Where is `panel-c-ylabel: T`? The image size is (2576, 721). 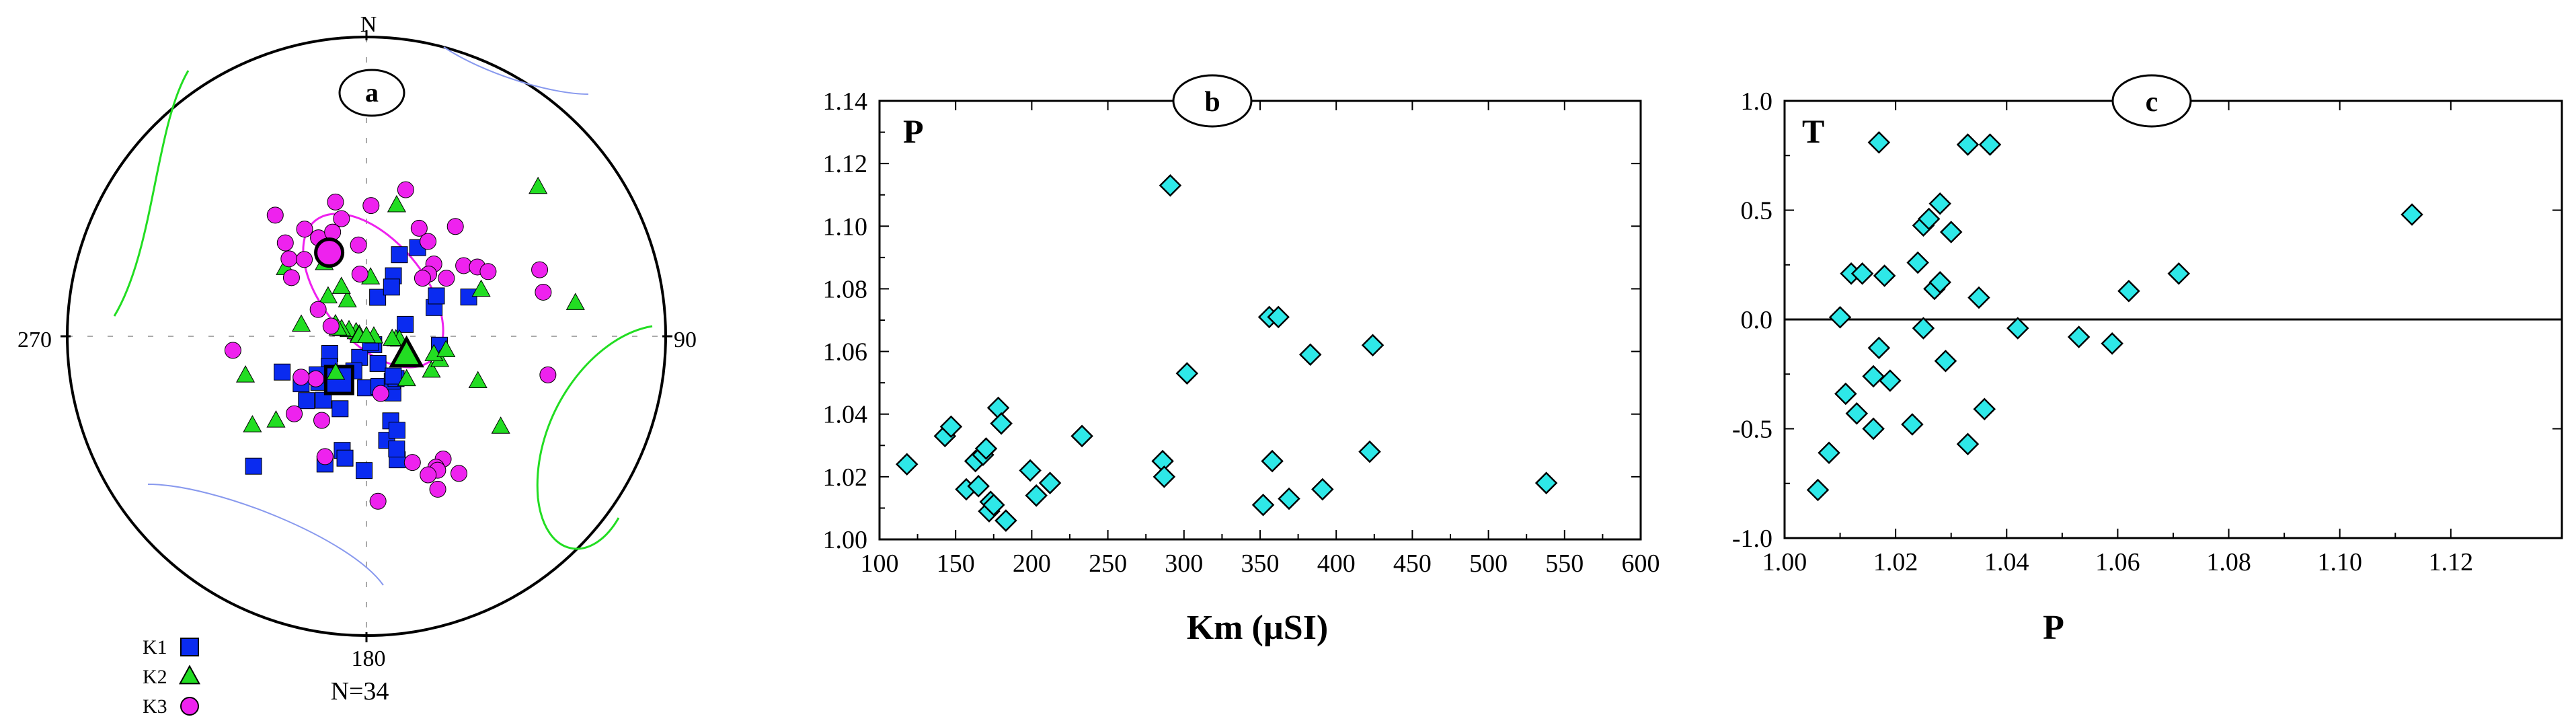
panel-c-ylabel: T is located at coordinates (1813, 131).